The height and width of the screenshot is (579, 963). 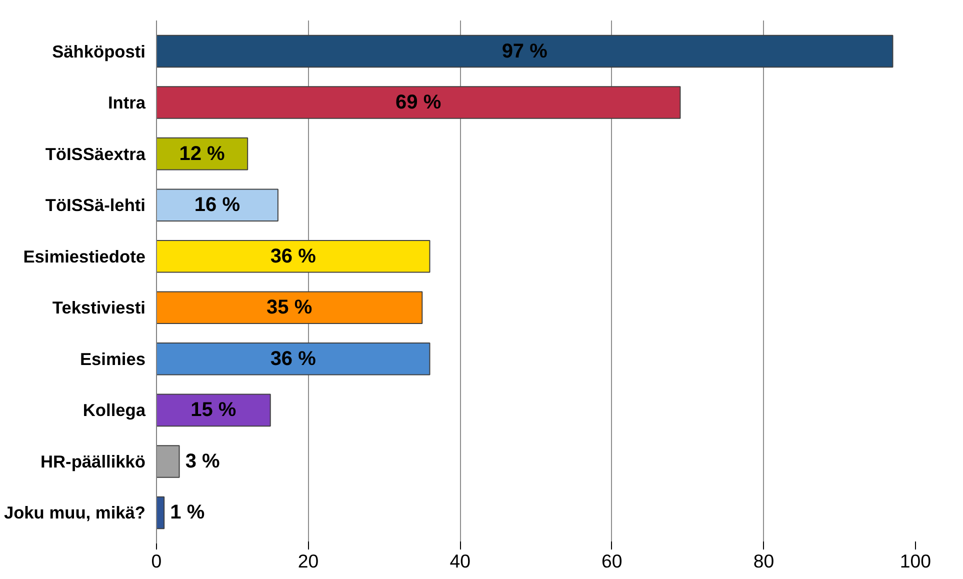 What do you see at coordinates (612, 561) in the screenshot?
I see `x-tick-label: 60` at bounding box center [612, 561].